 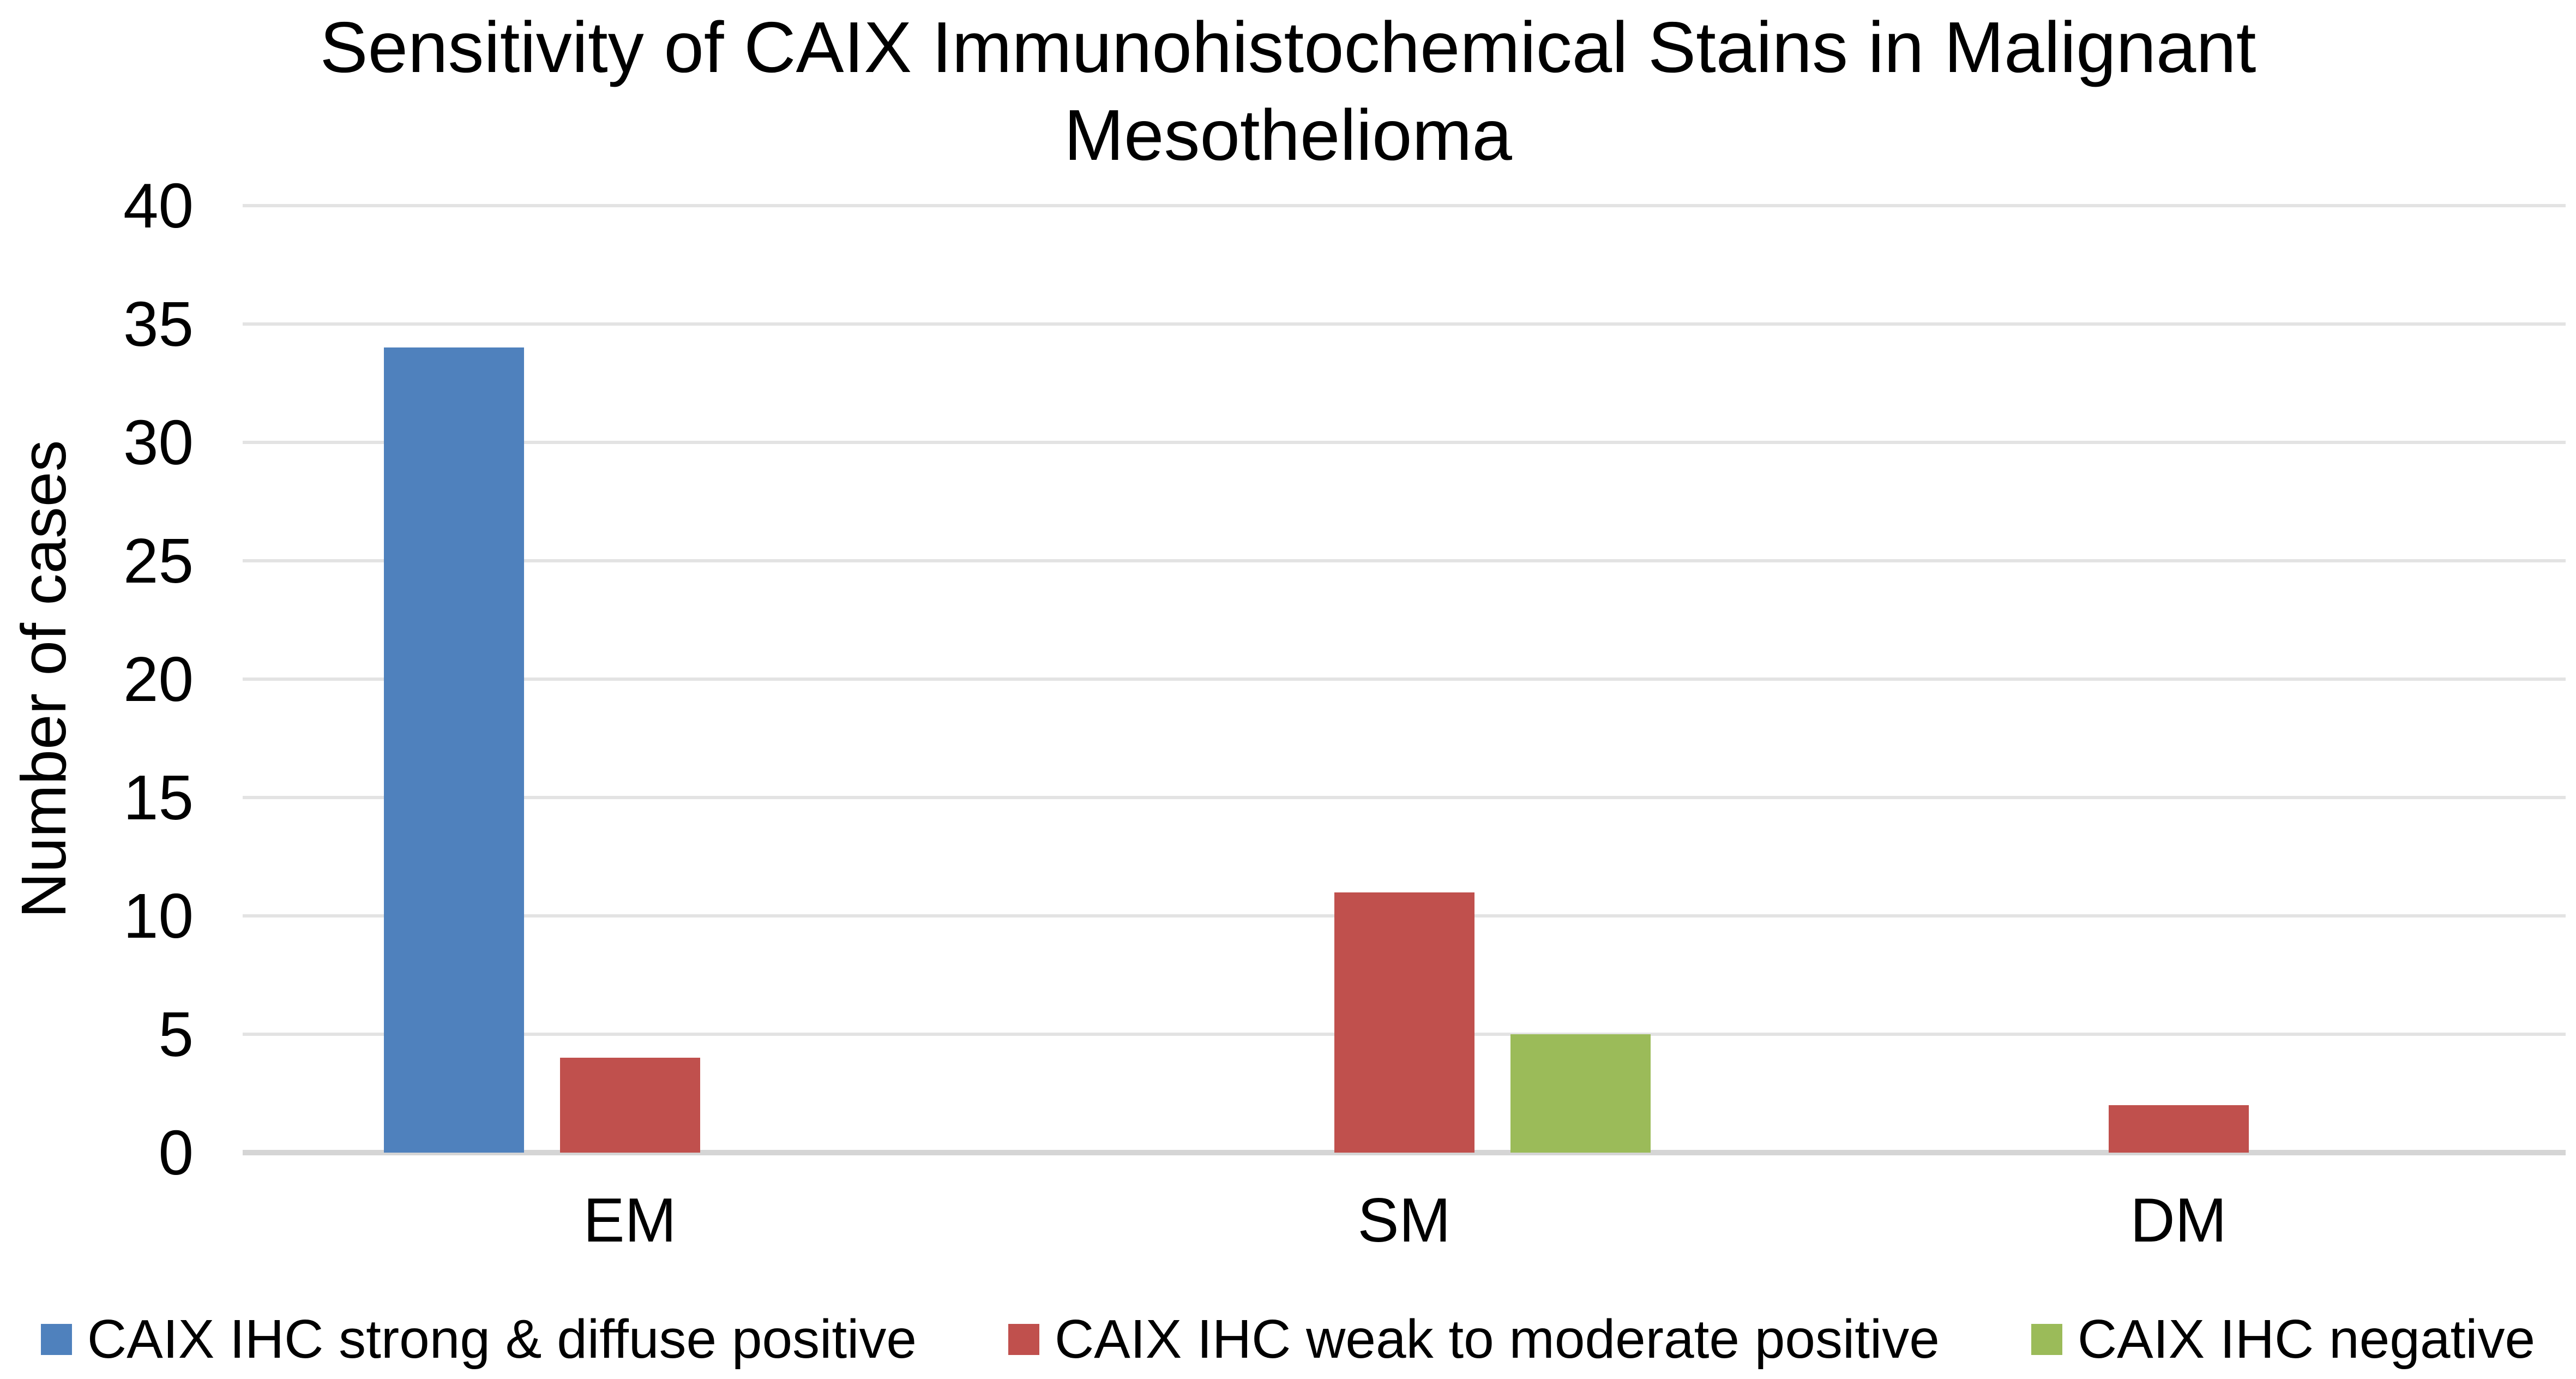 I want to click on y-tick-label-15: 15, so click(x=158, y=797).